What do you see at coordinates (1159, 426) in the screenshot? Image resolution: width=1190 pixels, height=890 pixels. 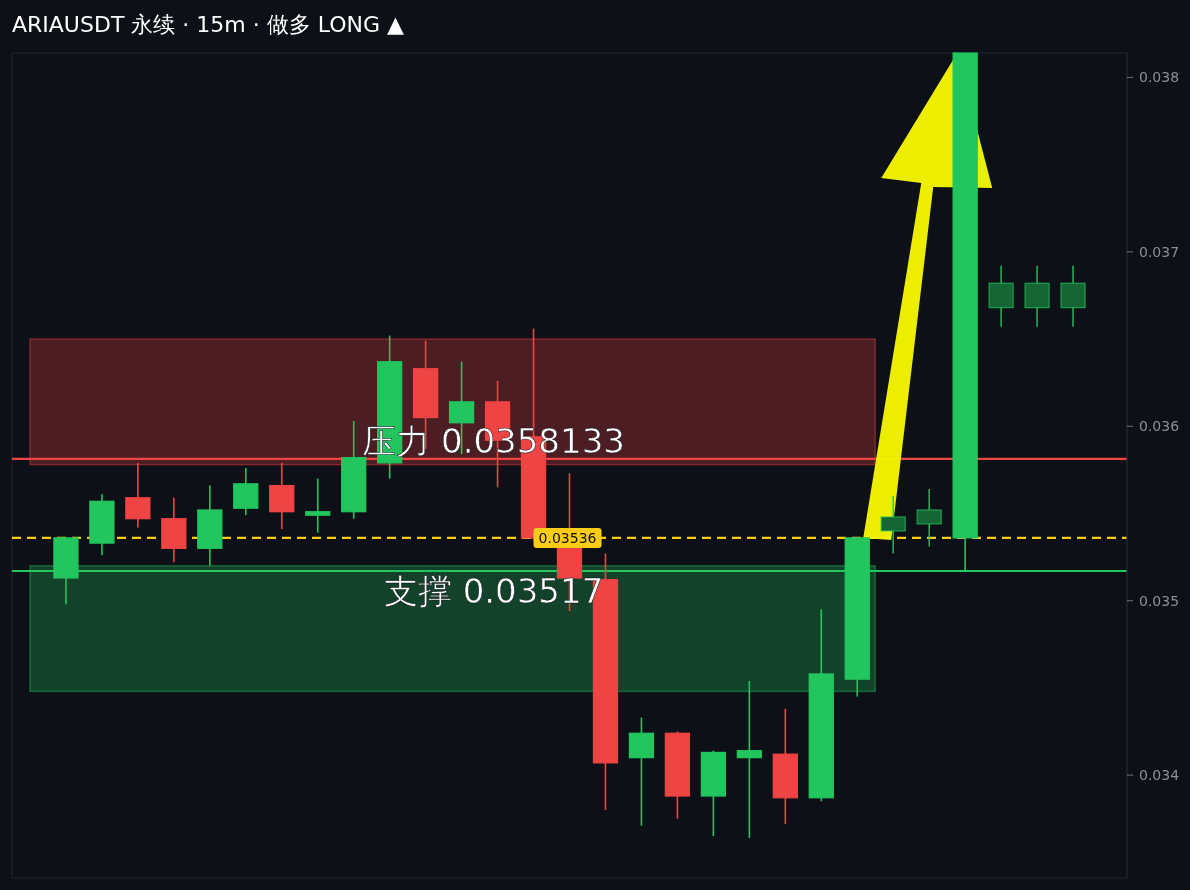 I see `y-tick-label: 0.036` at bounding box center [1159, 426].